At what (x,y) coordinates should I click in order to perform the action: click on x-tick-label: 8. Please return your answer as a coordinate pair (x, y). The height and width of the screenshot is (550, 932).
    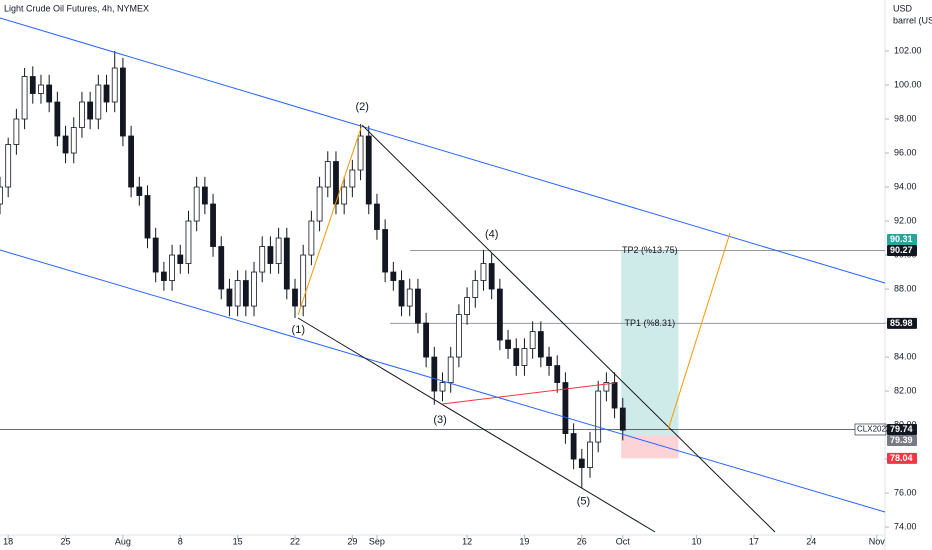
    Looking at the image, I should click on (180, 541).